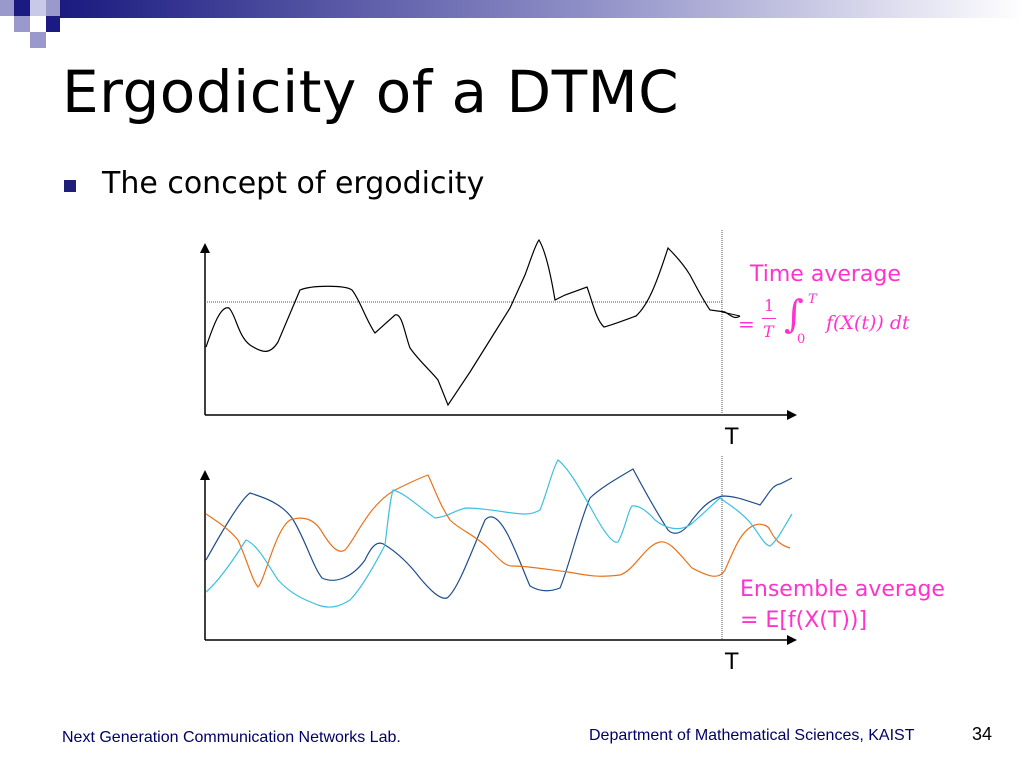  Describe the element at coordinates (801, 339) in the screenshot. I see `integral-lower-limit: 0` at that location.